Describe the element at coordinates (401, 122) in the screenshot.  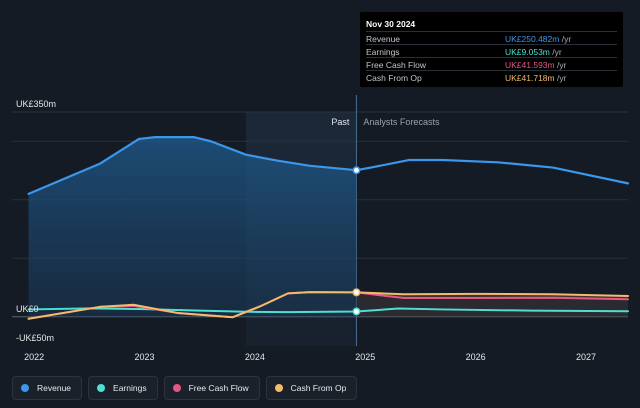
I see `forecast-label: Analysts Forecasts` at that location.